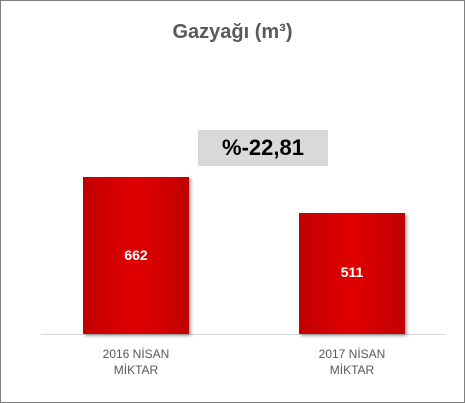 The height and width of the screenshot is (403, 465). What do you see at coordinates (232, 32) in the screenshot?
I see `chart-title: Gazyağı (m³)` at bounding box center [232, 32].